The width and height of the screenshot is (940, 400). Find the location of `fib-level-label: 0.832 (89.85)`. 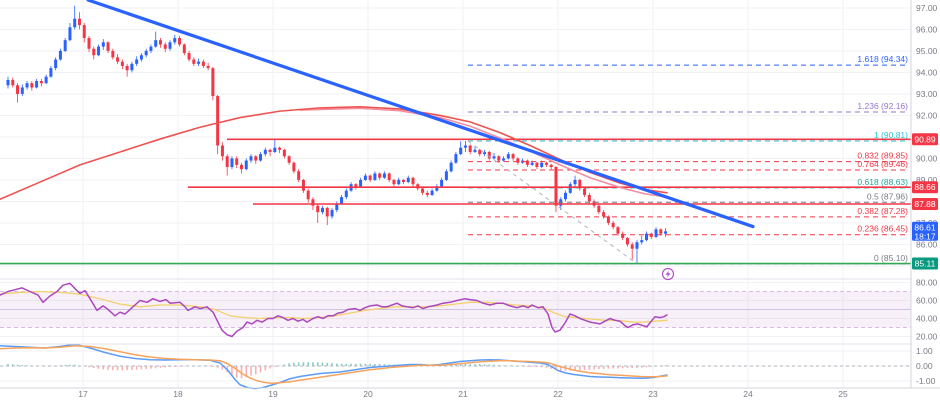

fib-level-label: 0.832 (89.85) is located at coordinates (882, 156).